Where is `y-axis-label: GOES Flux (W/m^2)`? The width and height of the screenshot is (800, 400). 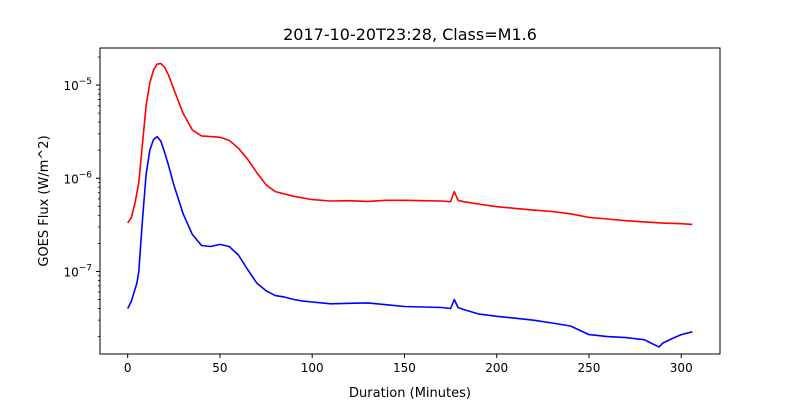
y-axis-label: GOES Flux (W/m^2) is located at coordinates (44, 200).